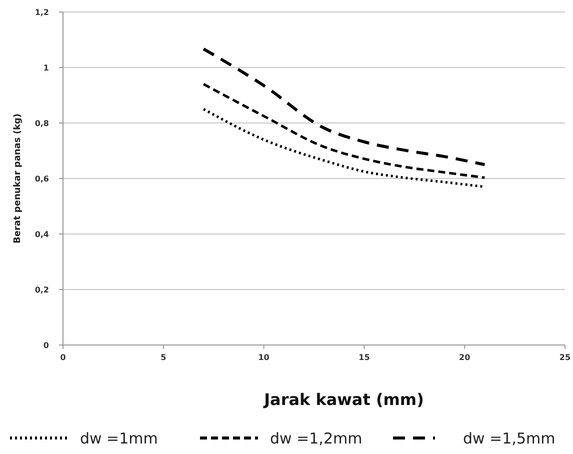 Image resolution: width=573 pixels, height=454 pixels. Describe the element at coordinates (163, 357) in the screenshot. I see `x-tick-label: 5` at that location.